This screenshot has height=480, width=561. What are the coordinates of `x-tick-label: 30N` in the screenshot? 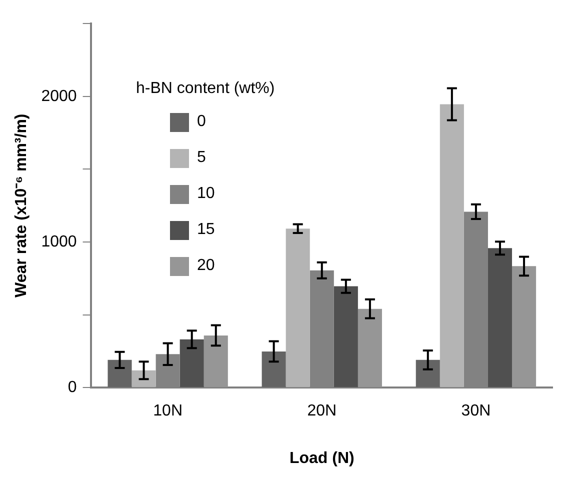 It's located at (476, 411).